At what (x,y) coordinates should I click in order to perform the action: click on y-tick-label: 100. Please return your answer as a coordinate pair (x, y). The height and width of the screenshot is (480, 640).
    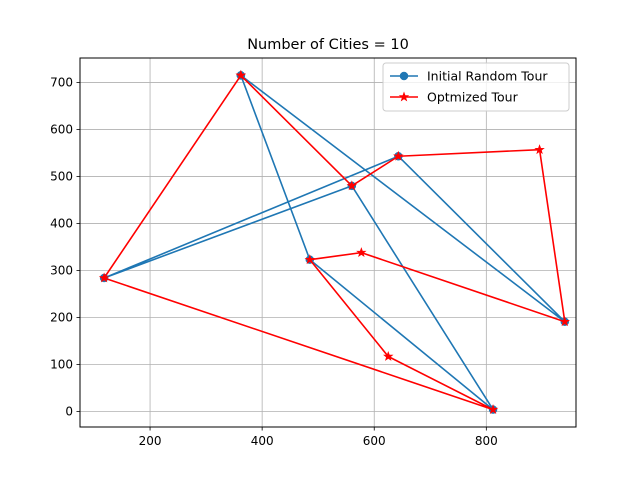
    Looking at the image, I should click on (61, 365).